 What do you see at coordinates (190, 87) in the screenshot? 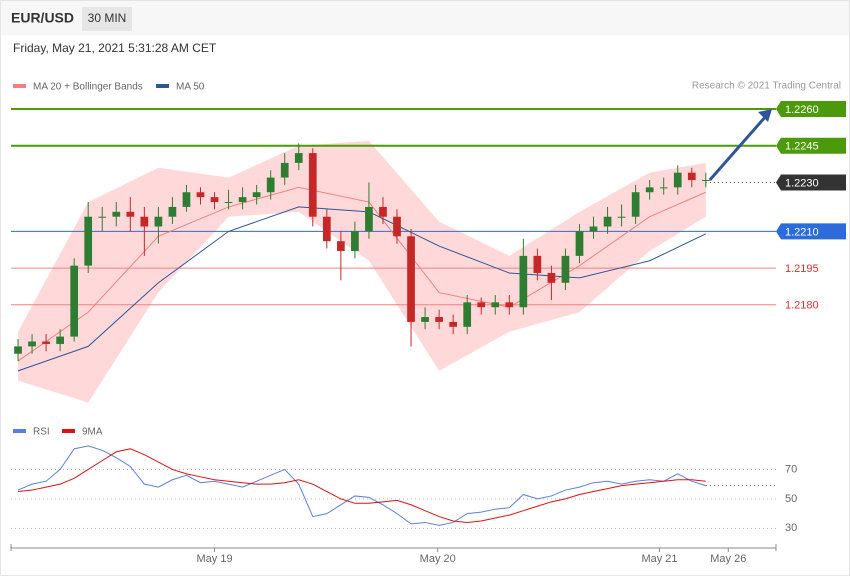
I see `legend-label: MA 50` at bounding box center [190, 87].